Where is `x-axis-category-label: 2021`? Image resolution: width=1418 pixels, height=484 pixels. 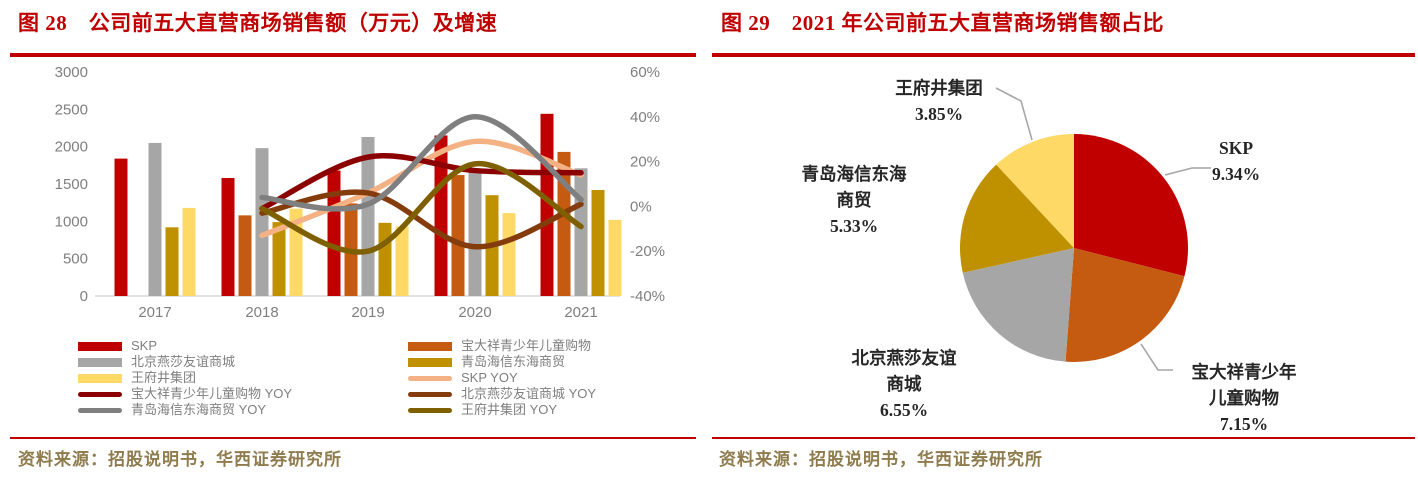
x-axis-category-label: 2021 is located at coordinates (580, 312).